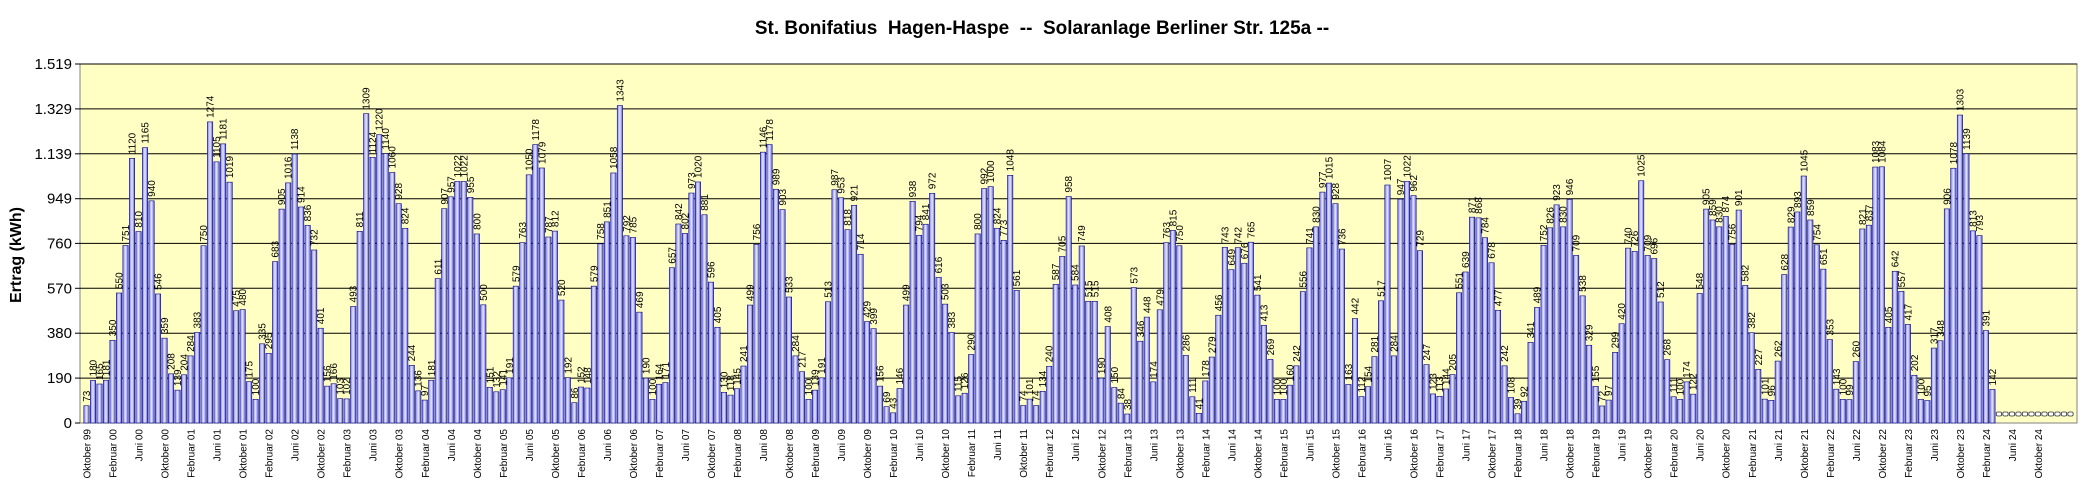  What do you see at coordinates (1967, 139) in the screenshot?
I see `data-label: 1139` at bounding box center [1967, 139].